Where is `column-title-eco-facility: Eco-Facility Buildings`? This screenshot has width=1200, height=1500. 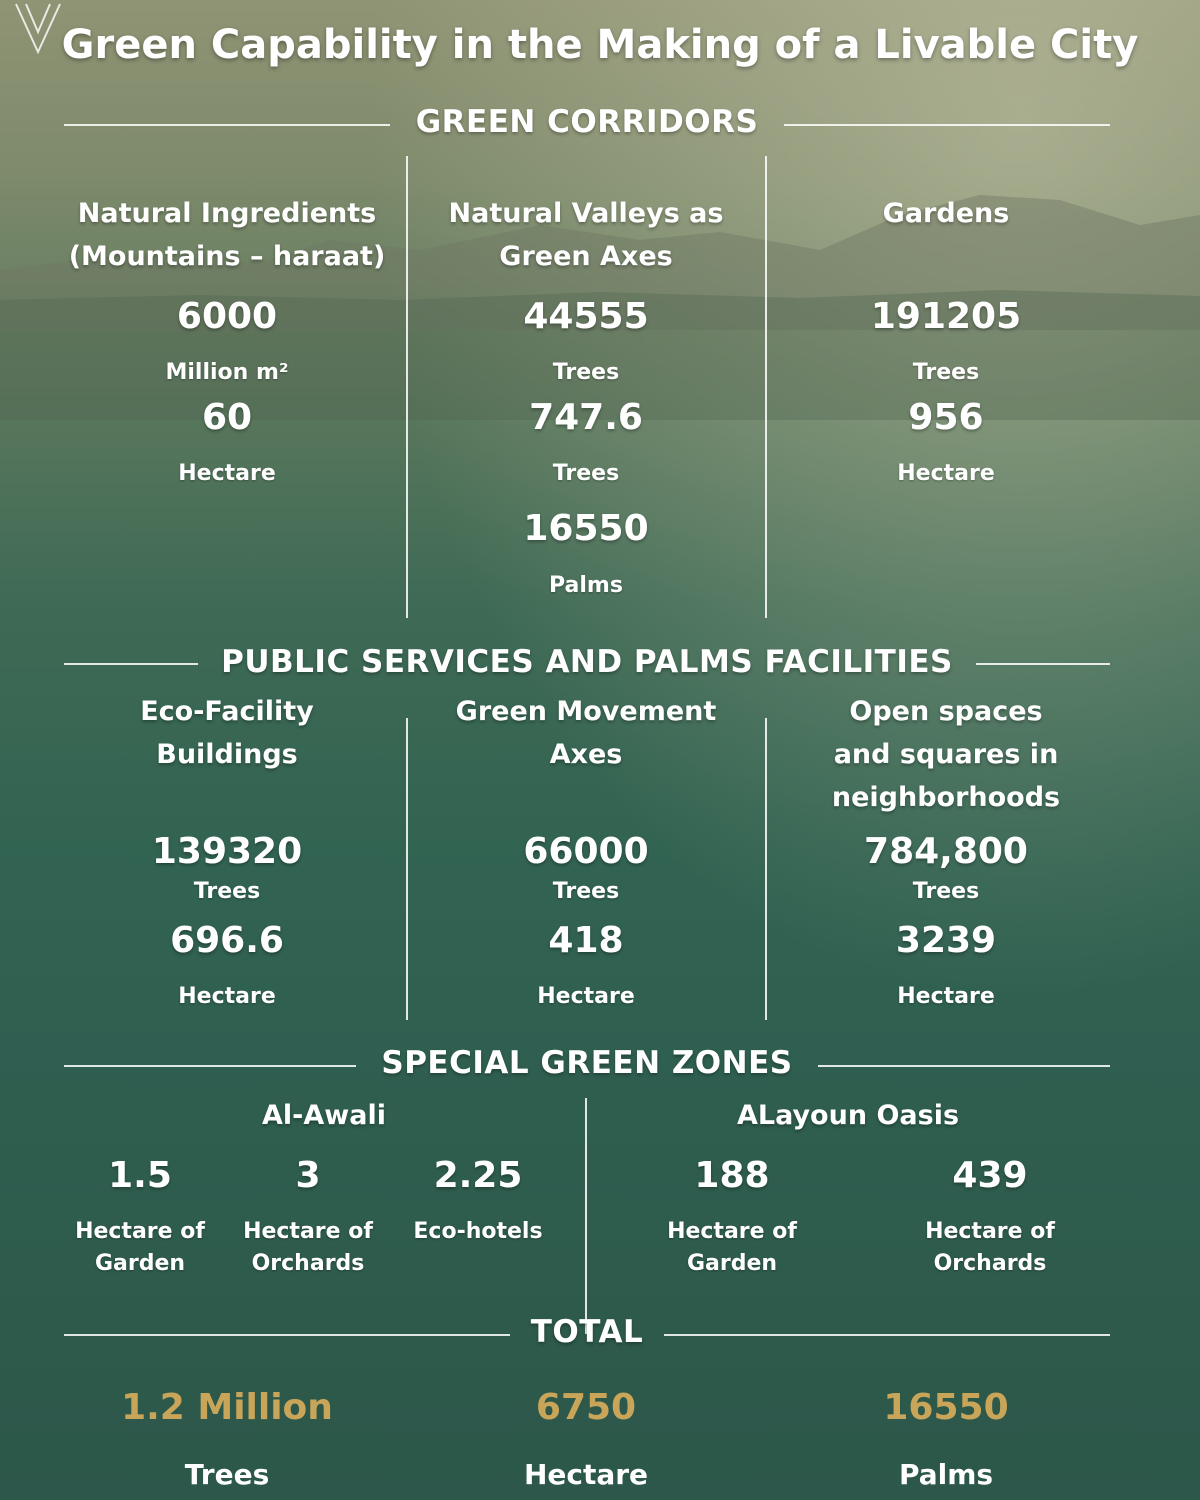
column-title-eco-facility: Eco-Facility Buildings is located at coordinates (227, 733).